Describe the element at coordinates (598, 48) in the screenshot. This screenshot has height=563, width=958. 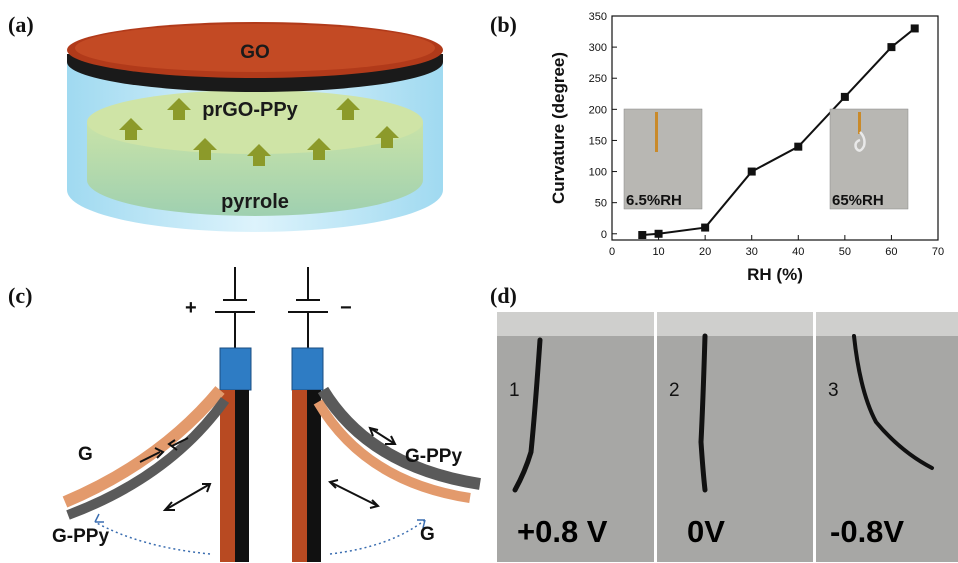
I see `y-tick-label: 300` at that location.